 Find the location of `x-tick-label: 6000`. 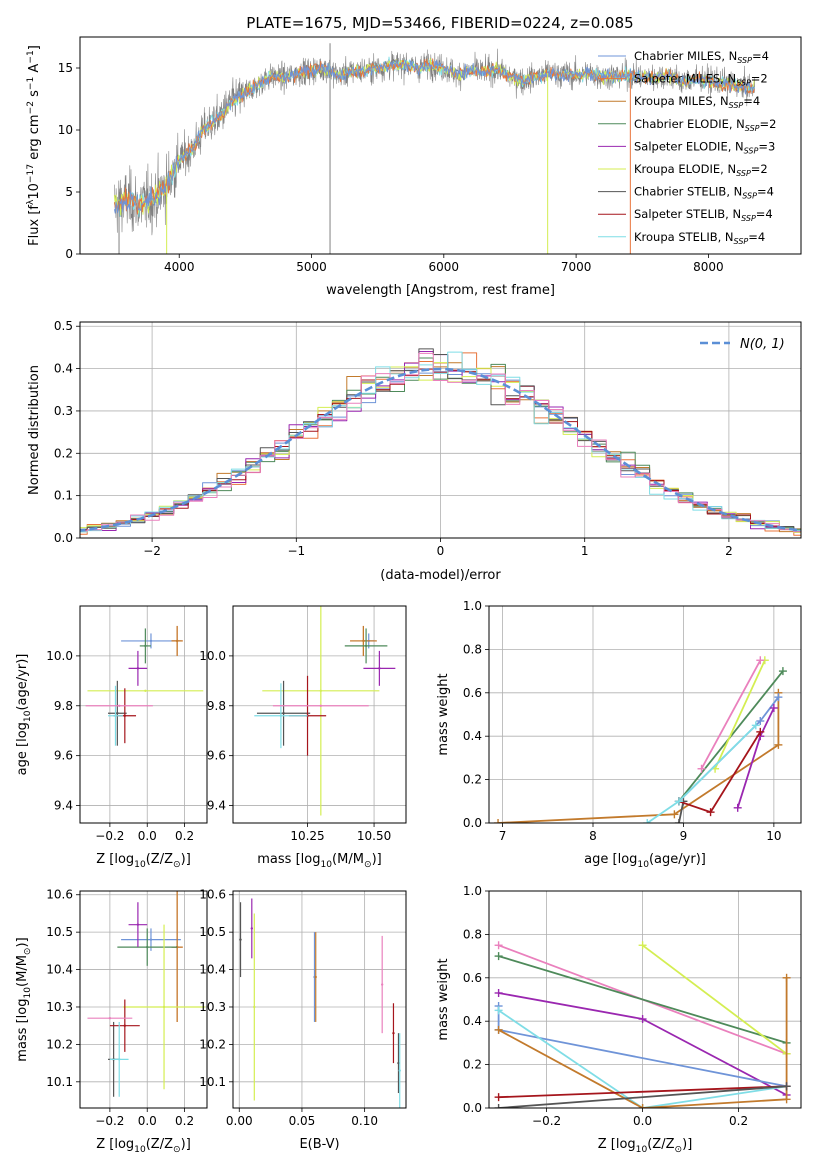

x-tick-label: 6000 is located at coordinates (444, 267).